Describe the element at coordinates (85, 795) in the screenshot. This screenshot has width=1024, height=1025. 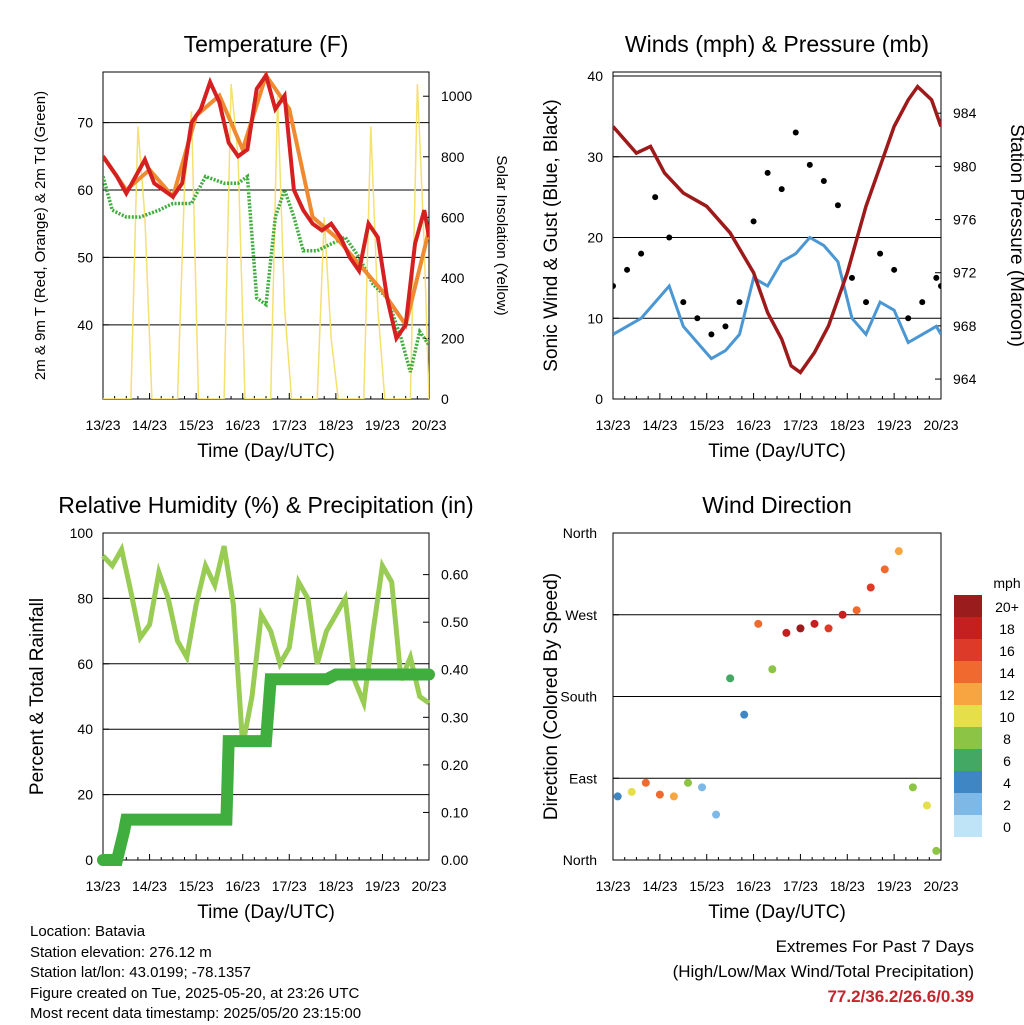
I see `y-tick-label: 20` at that location.